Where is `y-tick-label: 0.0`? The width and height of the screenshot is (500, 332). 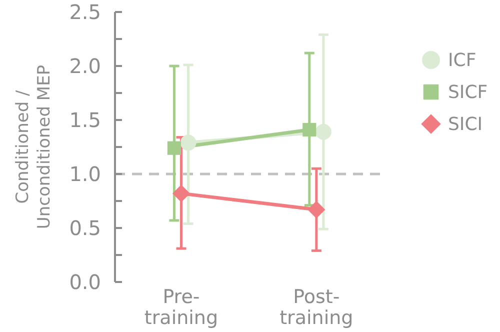 y-tick-label: 0.0 is located at coordinates (85, 282).